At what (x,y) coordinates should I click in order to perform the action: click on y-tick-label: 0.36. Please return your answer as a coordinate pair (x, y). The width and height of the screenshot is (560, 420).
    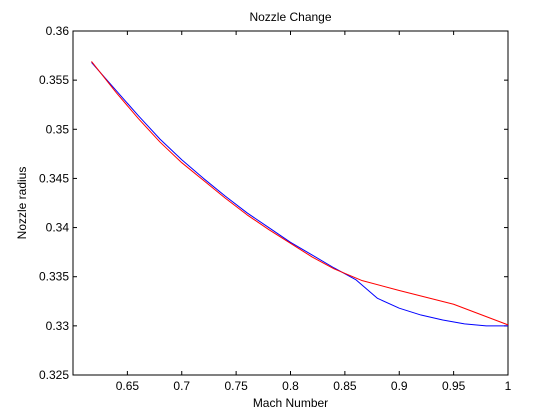
    Looking at the image, I should click on (58, 31).